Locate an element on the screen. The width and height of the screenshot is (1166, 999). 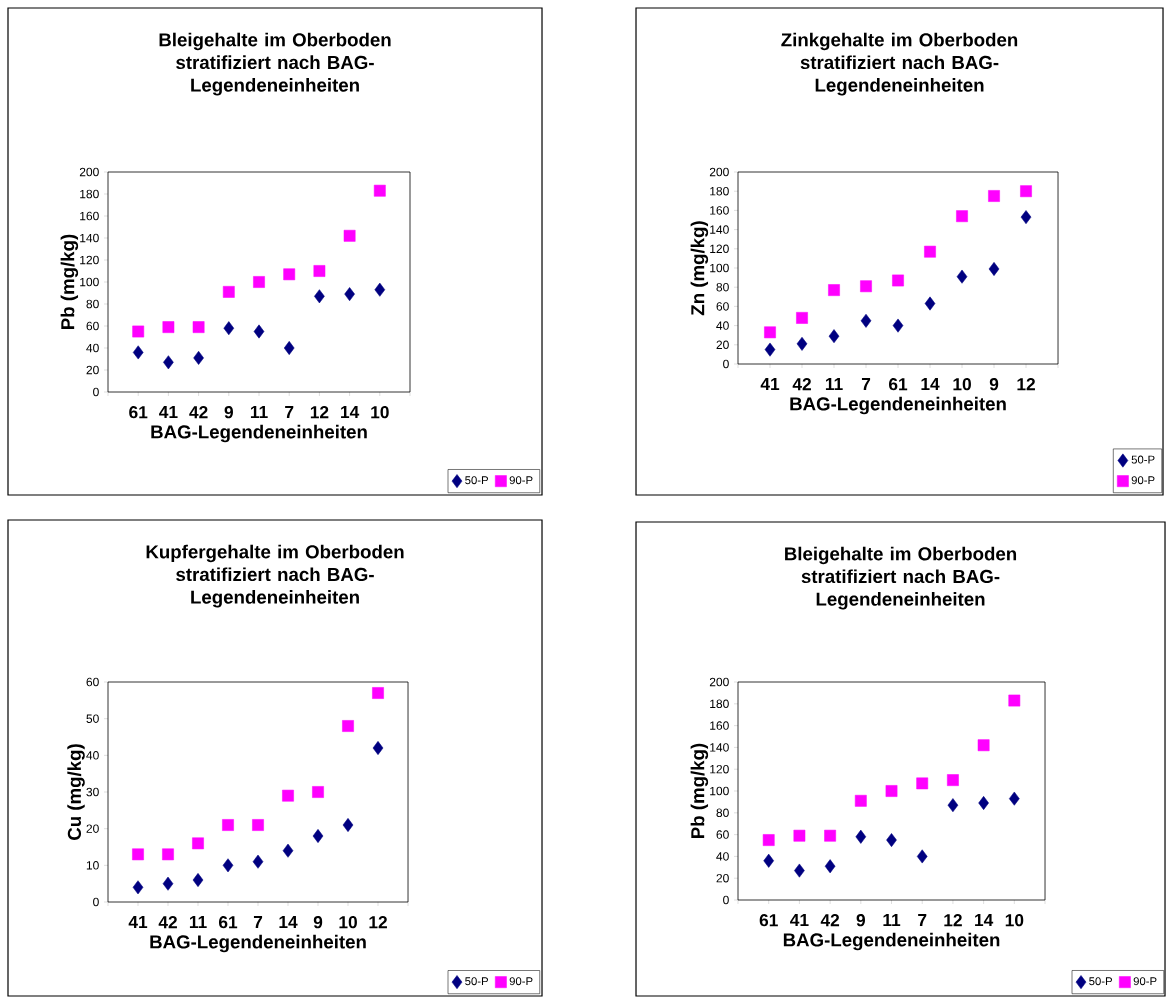
y-tick-label: 20 is located at coordinates (722, 345).